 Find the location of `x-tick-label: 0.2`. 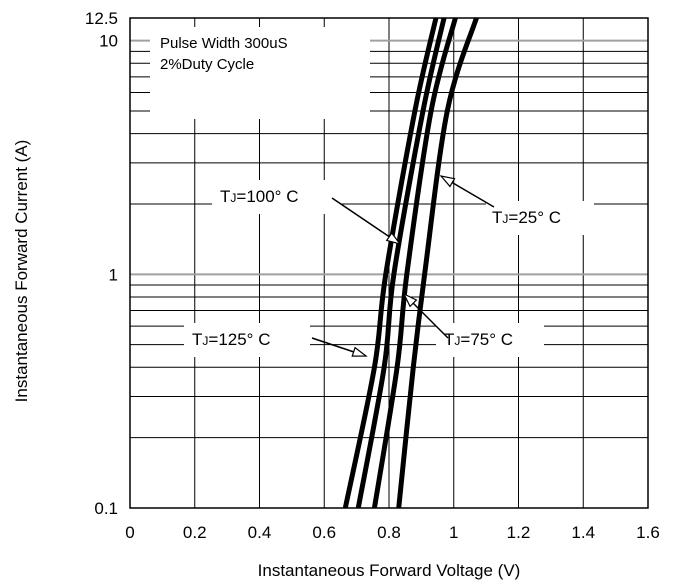

x-tick-label: 0.2 is located at coordinates (195, 532).